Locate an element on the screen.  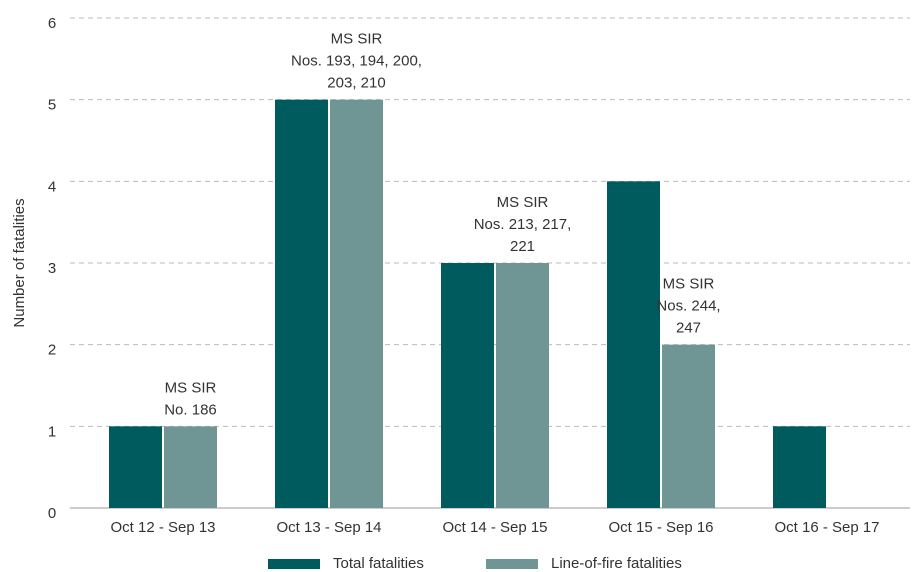
y-tick-label: 6 is located at coordinates (52, 23).